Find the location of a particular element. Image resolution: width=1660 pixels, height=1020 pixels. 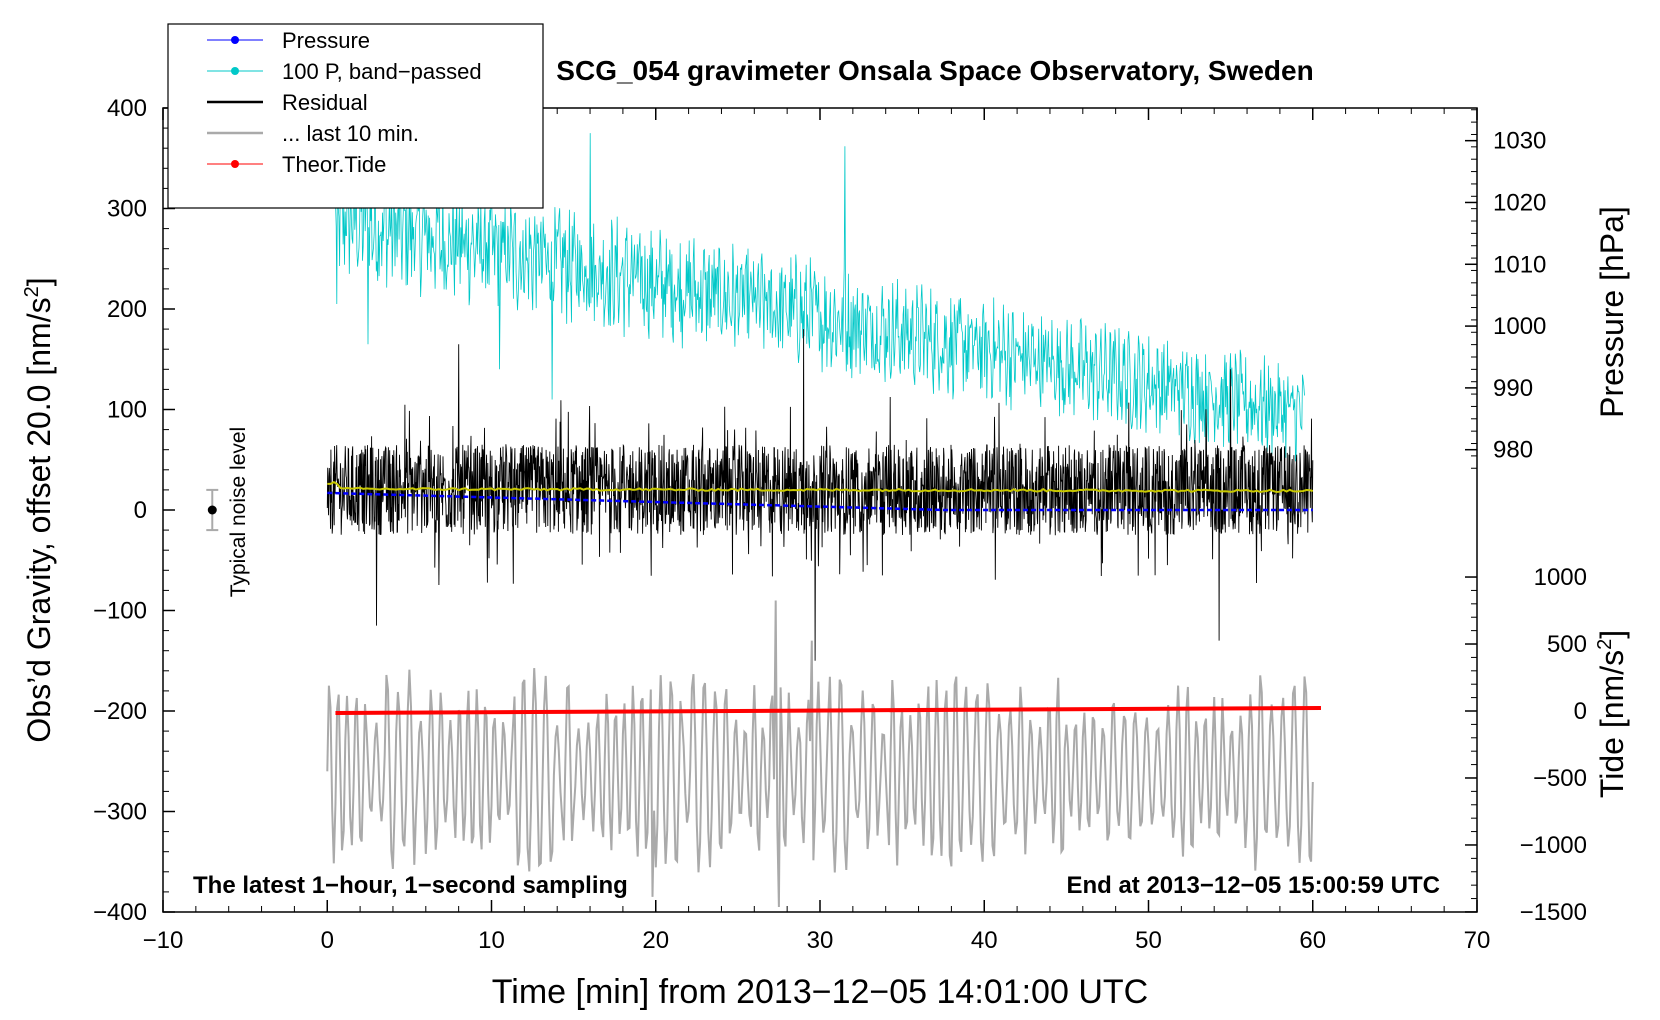

tide-tick-label: −1000 is located at coordinates (1553, 845).